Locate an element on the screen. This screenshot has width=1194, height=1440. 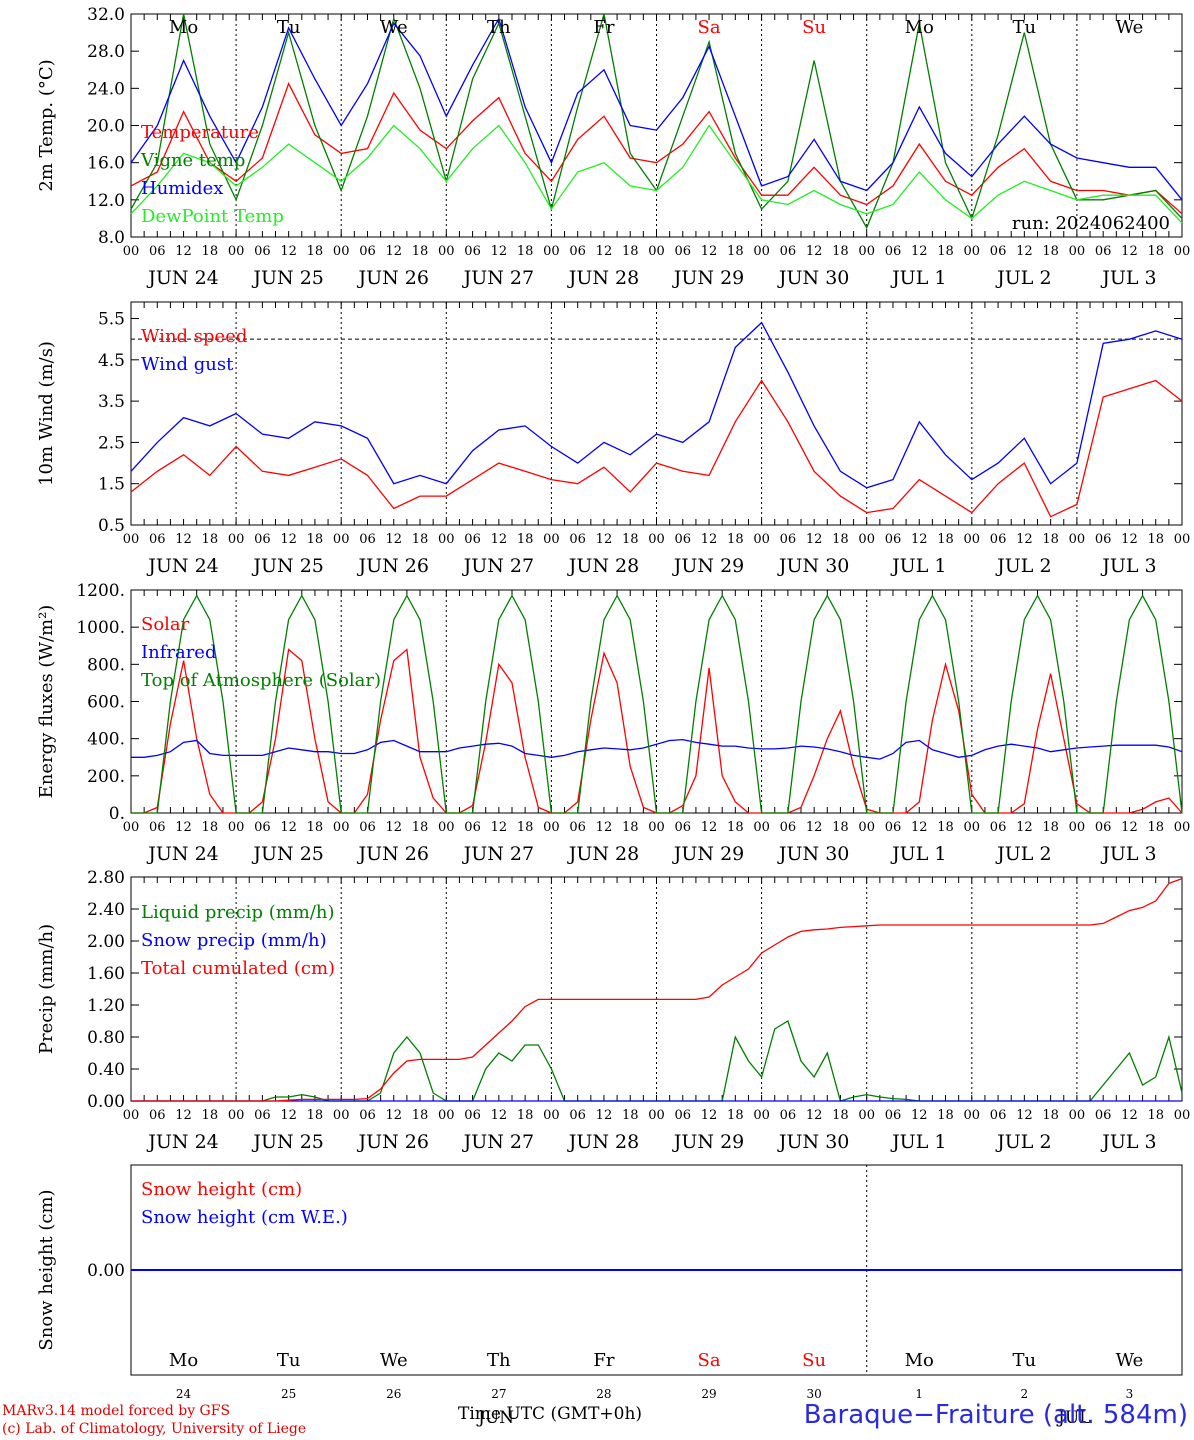
y-tick-label: 2.5 is located at coordinates (111, 443).